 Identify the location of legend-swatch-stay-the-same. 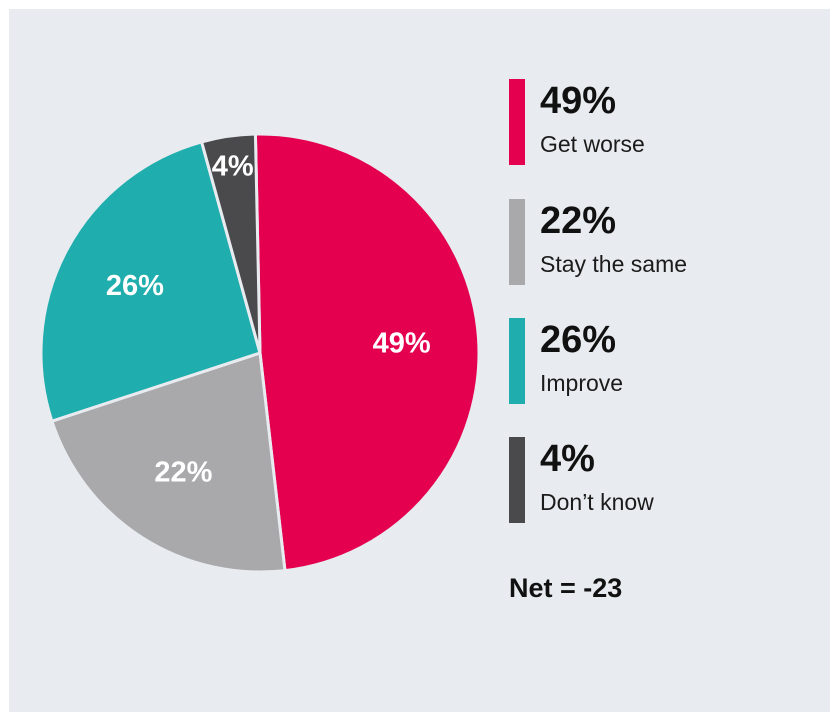
(517, 242).